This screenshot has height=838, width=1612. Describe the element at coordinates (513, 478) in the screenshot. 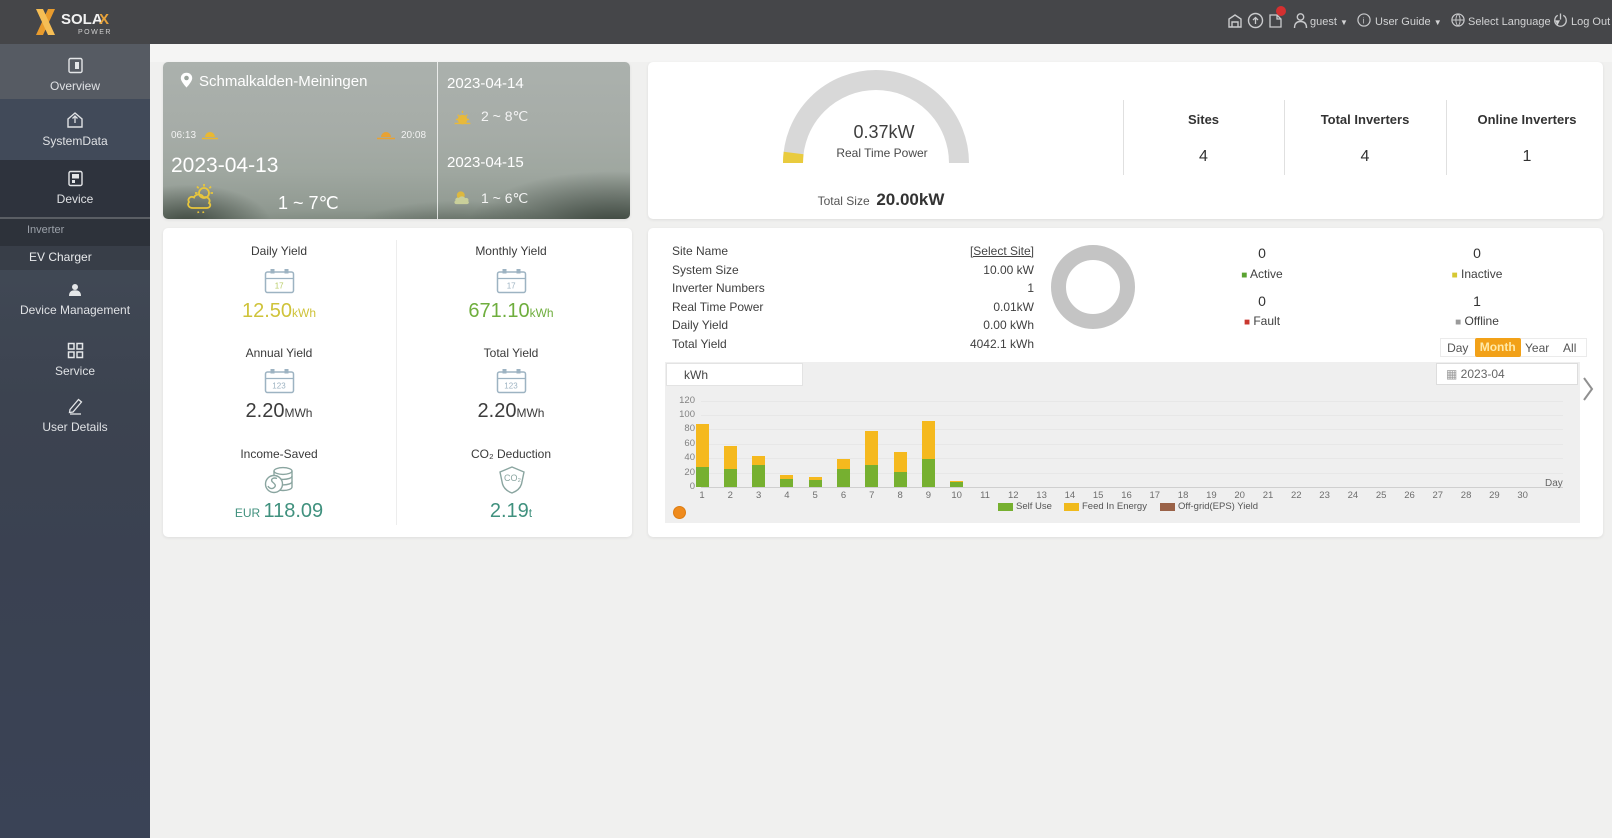

I see `svg-text: CO₂` at that location.